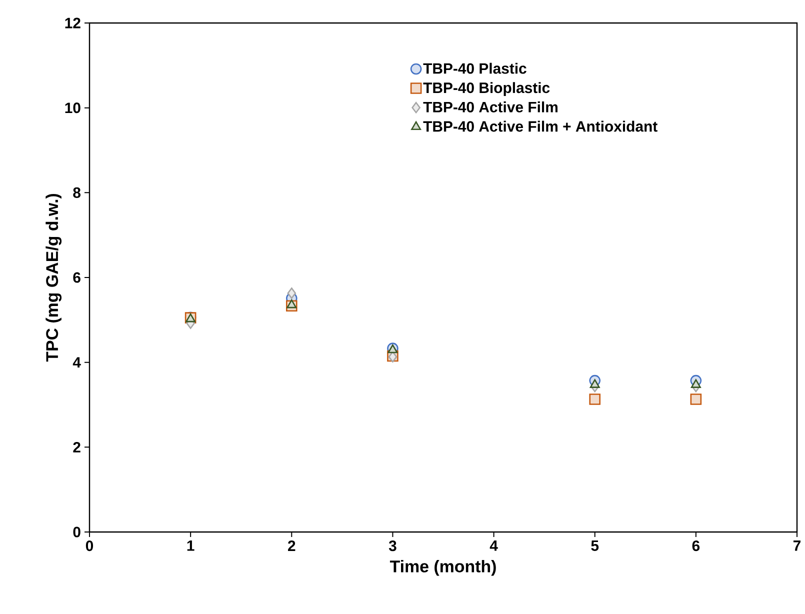  What do you see at coordinates (292, 545) in the screenshot?
I see `x-tick-label: 2` at bounding box center [292, 545].